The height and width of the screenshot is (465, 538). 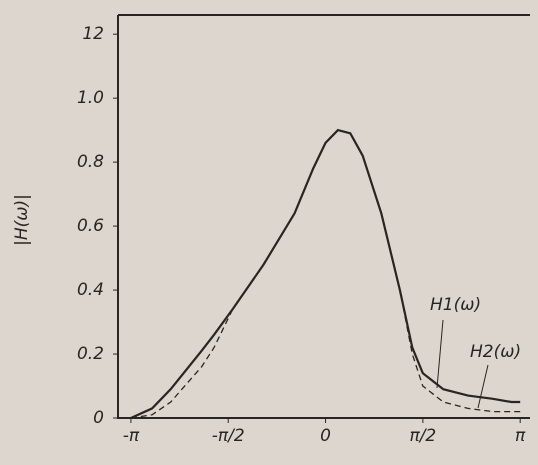 I want to click on y-tick-label: 0, so click(x=98, y=418).